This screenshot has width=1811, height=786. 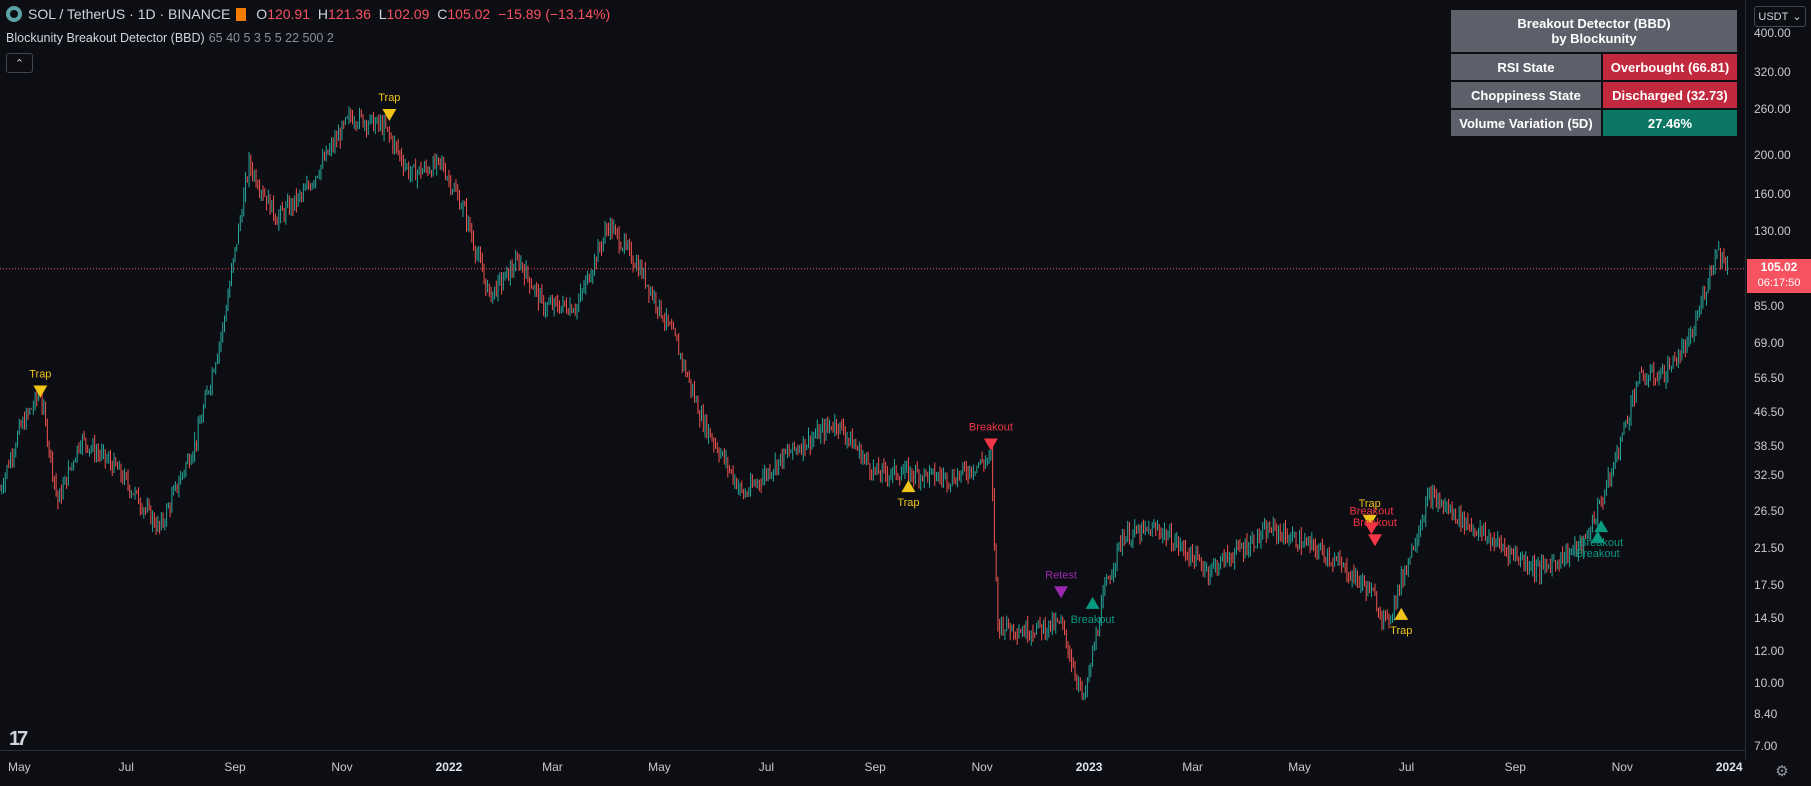 I want to click on currency-selector: USDT ⌄, so click(x=1780, y=16).